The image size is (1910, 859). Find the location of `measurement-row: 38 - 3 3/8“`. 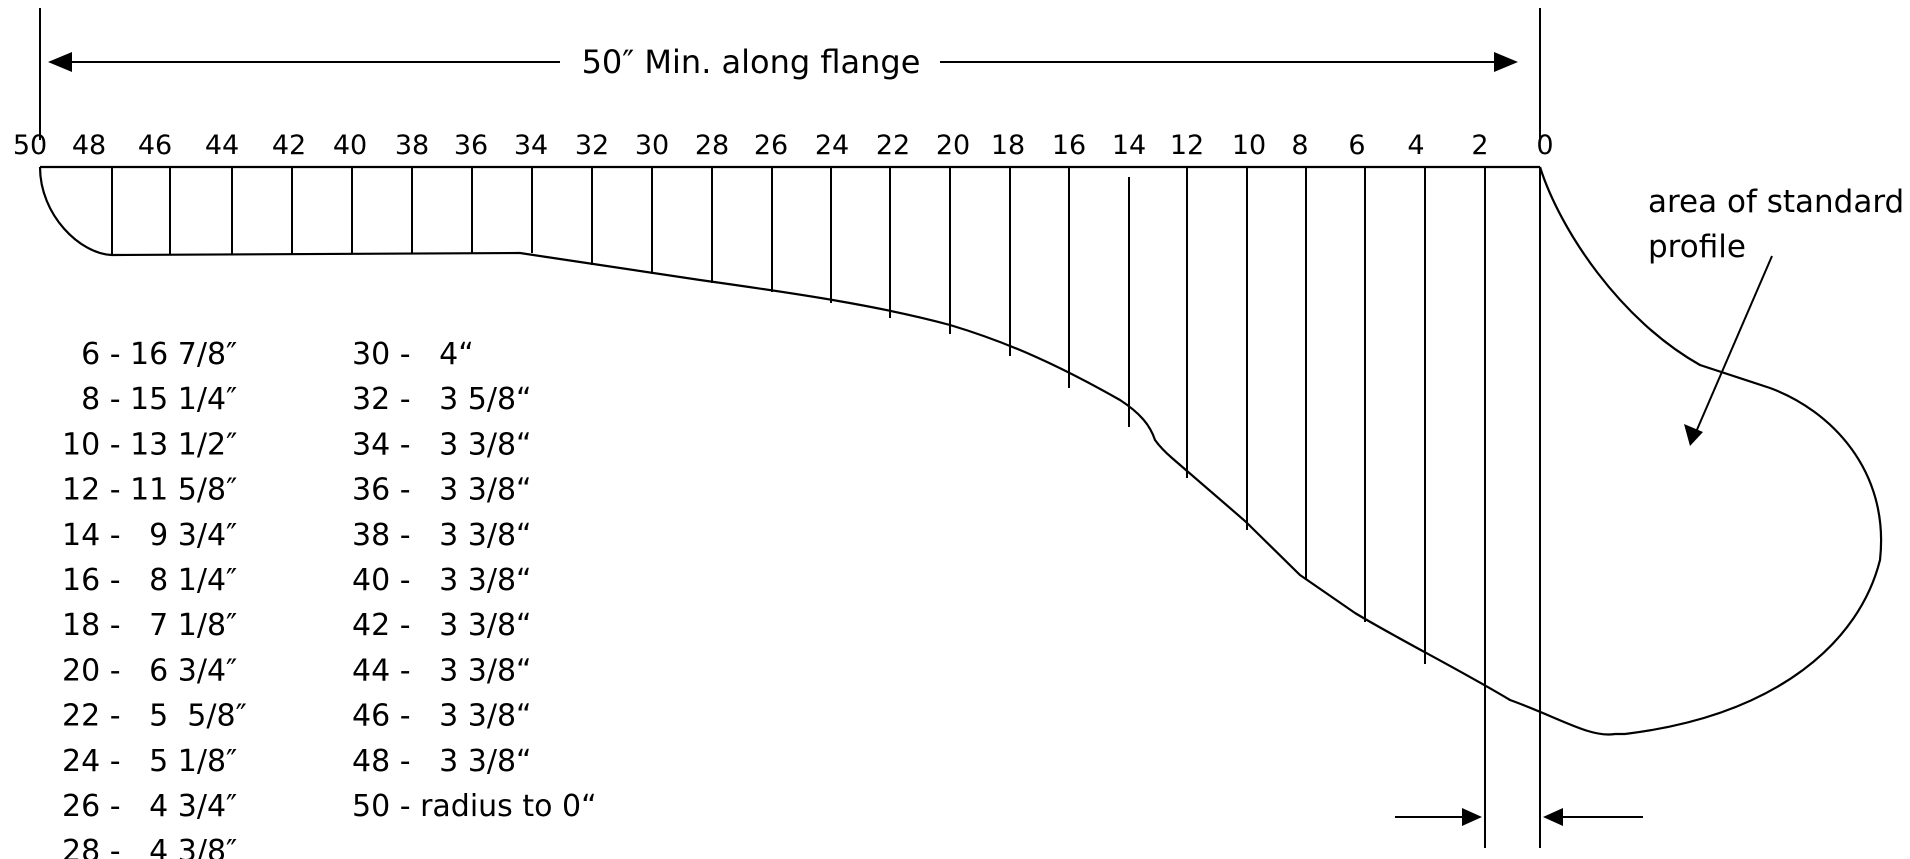

measurement-row: 38 - 3 3/8“ is located at coordinates (442, 535).